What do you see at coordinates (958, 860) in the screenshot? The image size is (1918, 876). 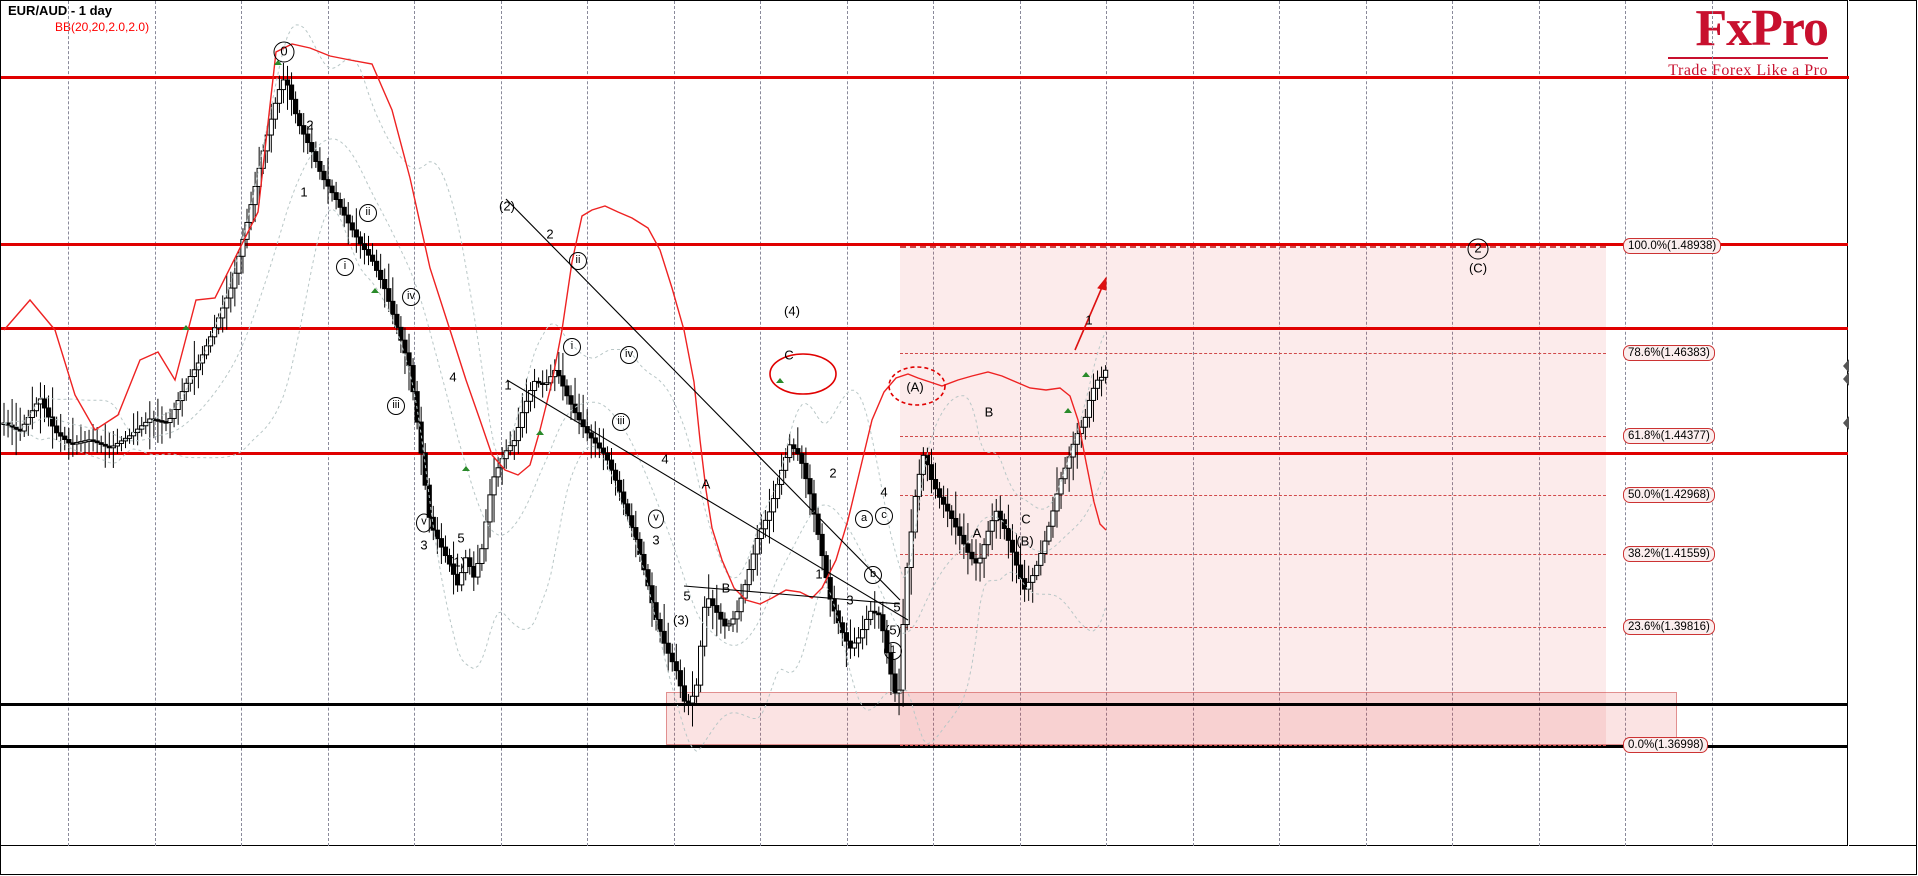 I see `time-axis-frame` at bounding box center [958, 860].